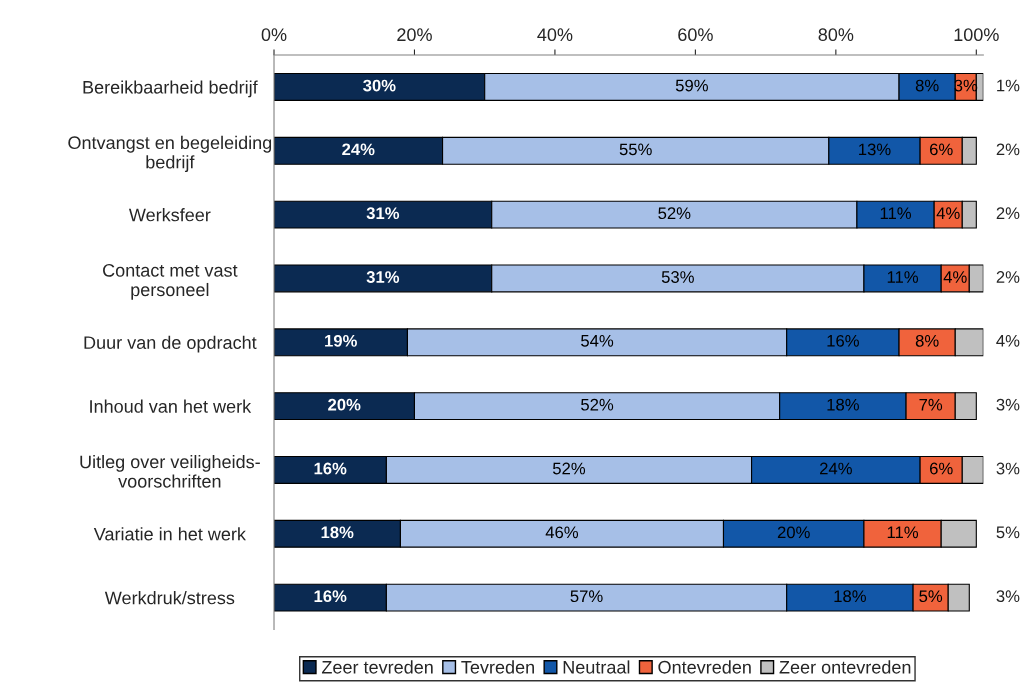 The image size is (1034, 688). Describe the element at coordinates (170, 281) in the screenshot. I see `y-tick-label: Contact met vast personeel` at that location.